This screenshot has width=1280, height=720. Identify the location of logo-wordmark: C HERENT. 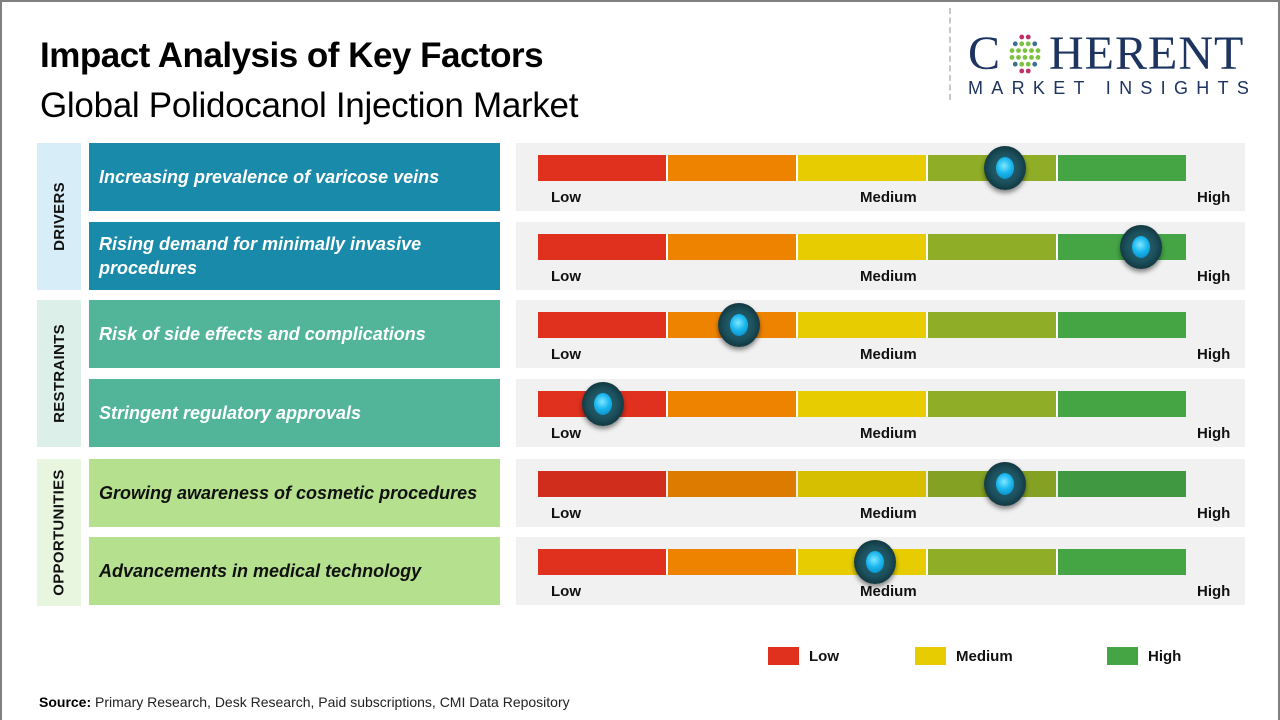
(1118, 53).